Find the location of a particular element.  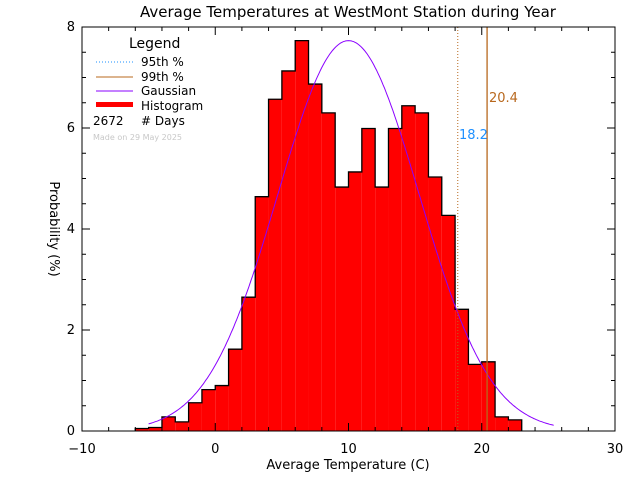

p95-label: 18.2 is located at coordinates (473, 135).